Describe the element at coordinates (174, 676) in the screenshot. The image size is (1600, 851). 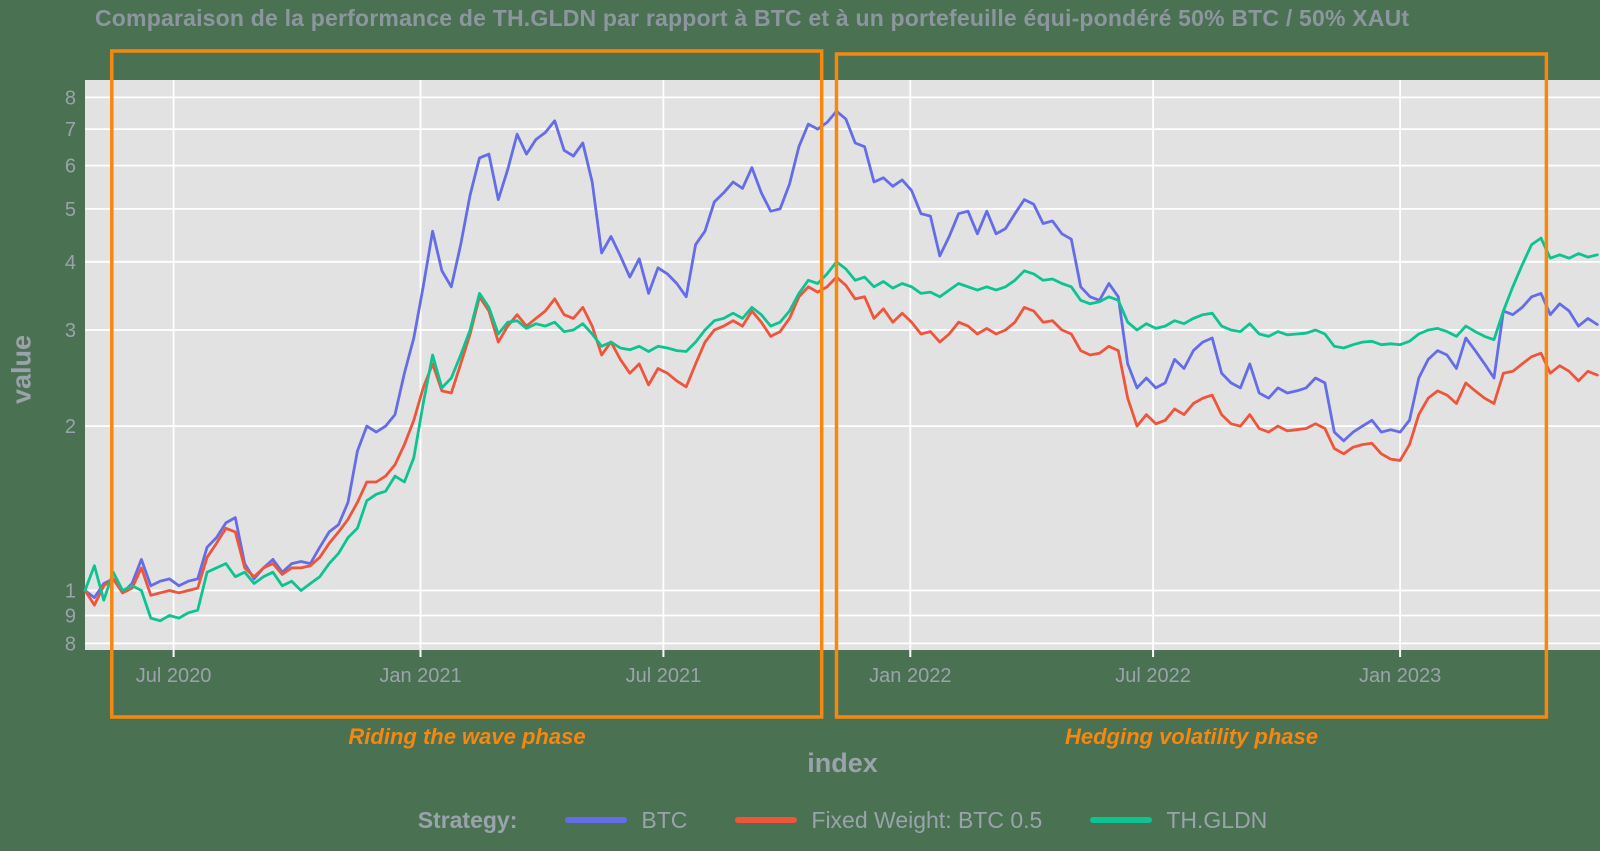
I see `x-tick-label: Jul 2020` at that location.